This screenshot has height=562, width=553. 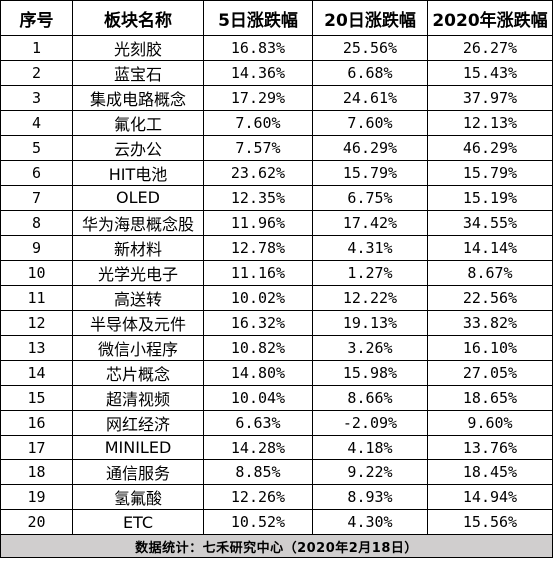 I want to click on change-2020: 15.79%, so click(x=490, y=173).